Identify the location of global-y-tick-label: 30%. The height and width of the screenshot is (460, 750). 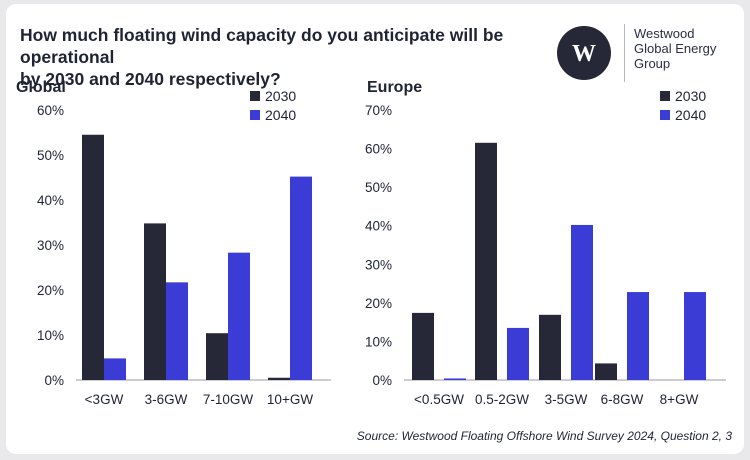
(50, 245).